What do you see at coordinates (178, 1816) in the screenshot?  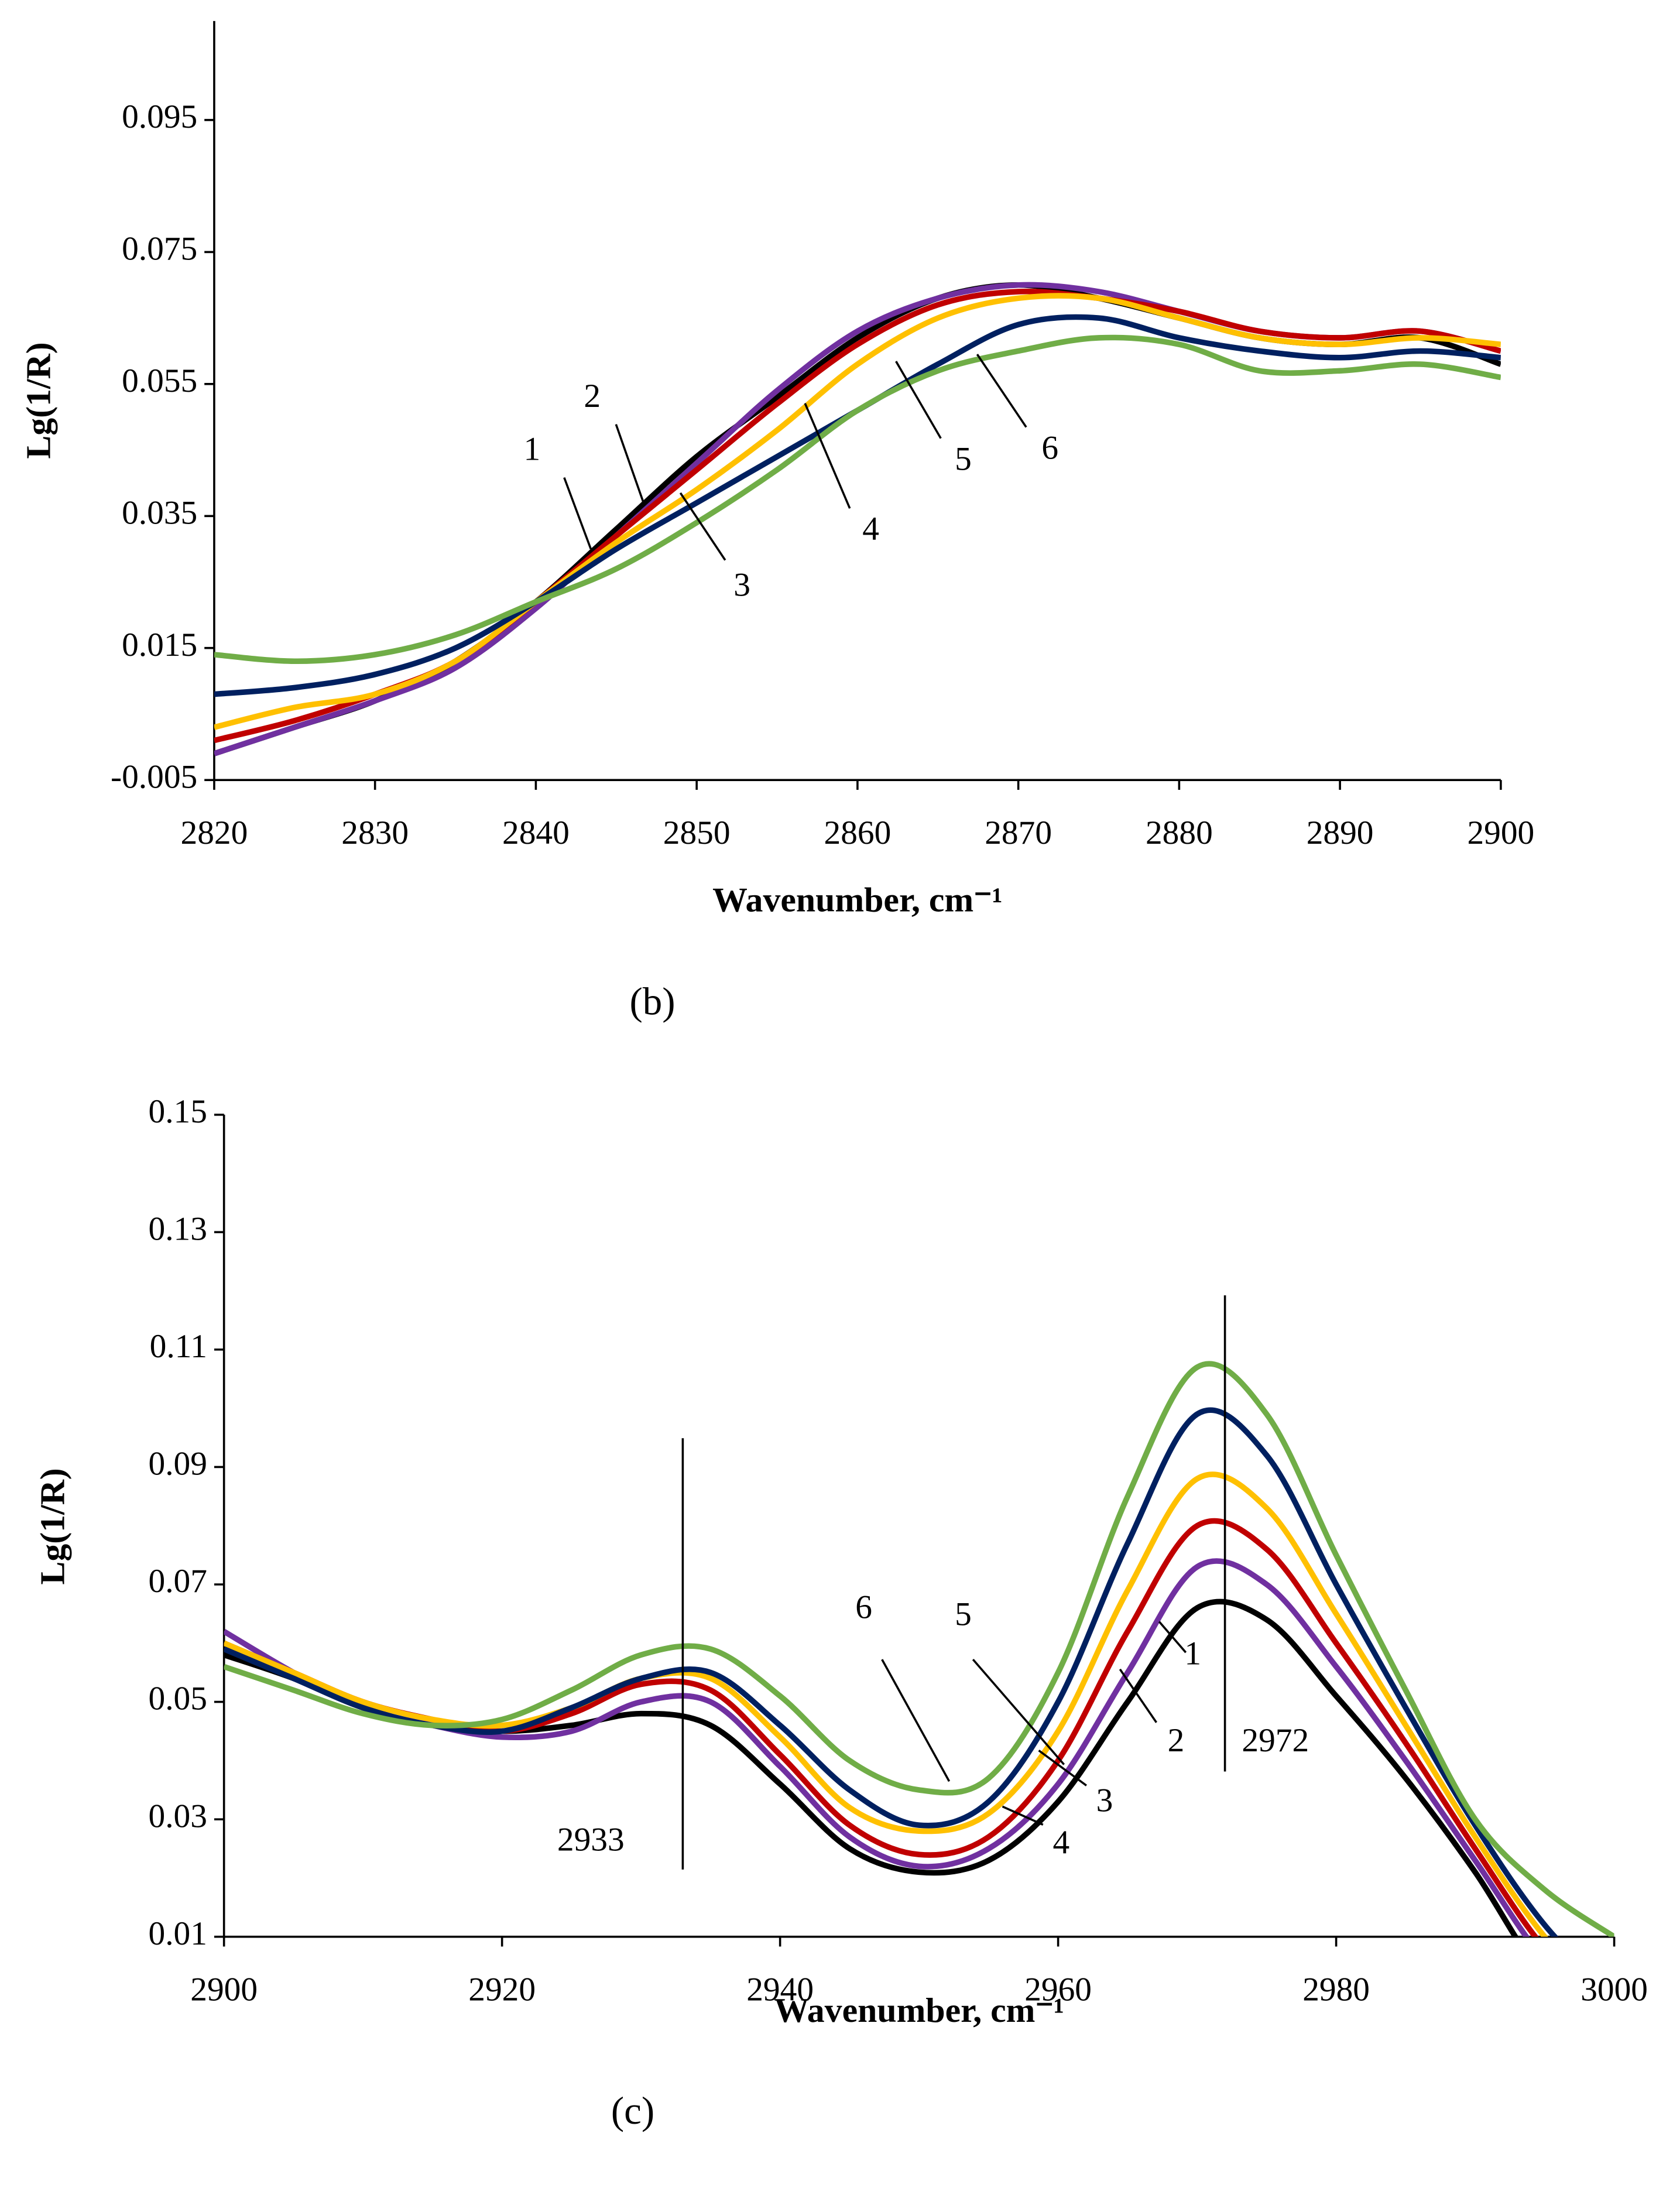 I see `y-tick-label: 0.03` at bounding box center [178, 1816].